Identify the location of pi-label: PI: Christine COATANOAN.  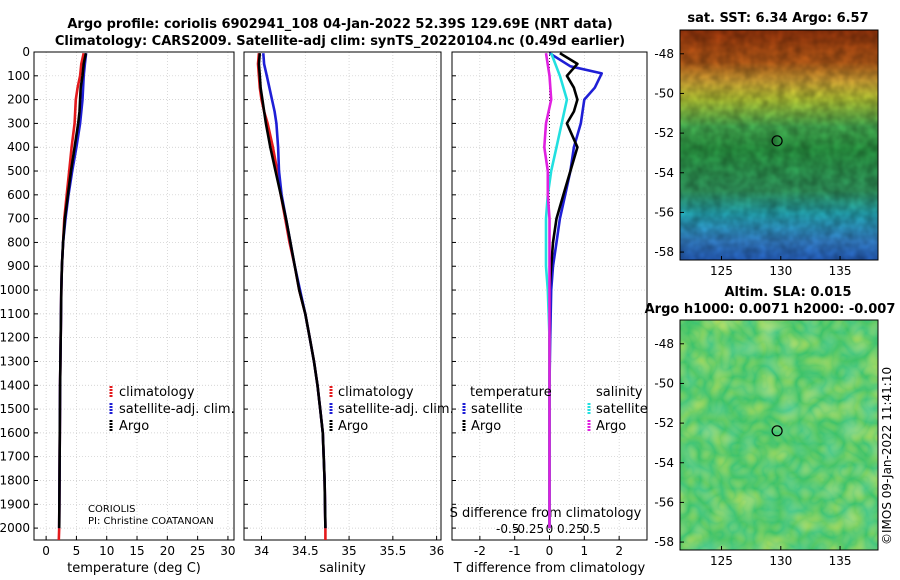
(151, 521).